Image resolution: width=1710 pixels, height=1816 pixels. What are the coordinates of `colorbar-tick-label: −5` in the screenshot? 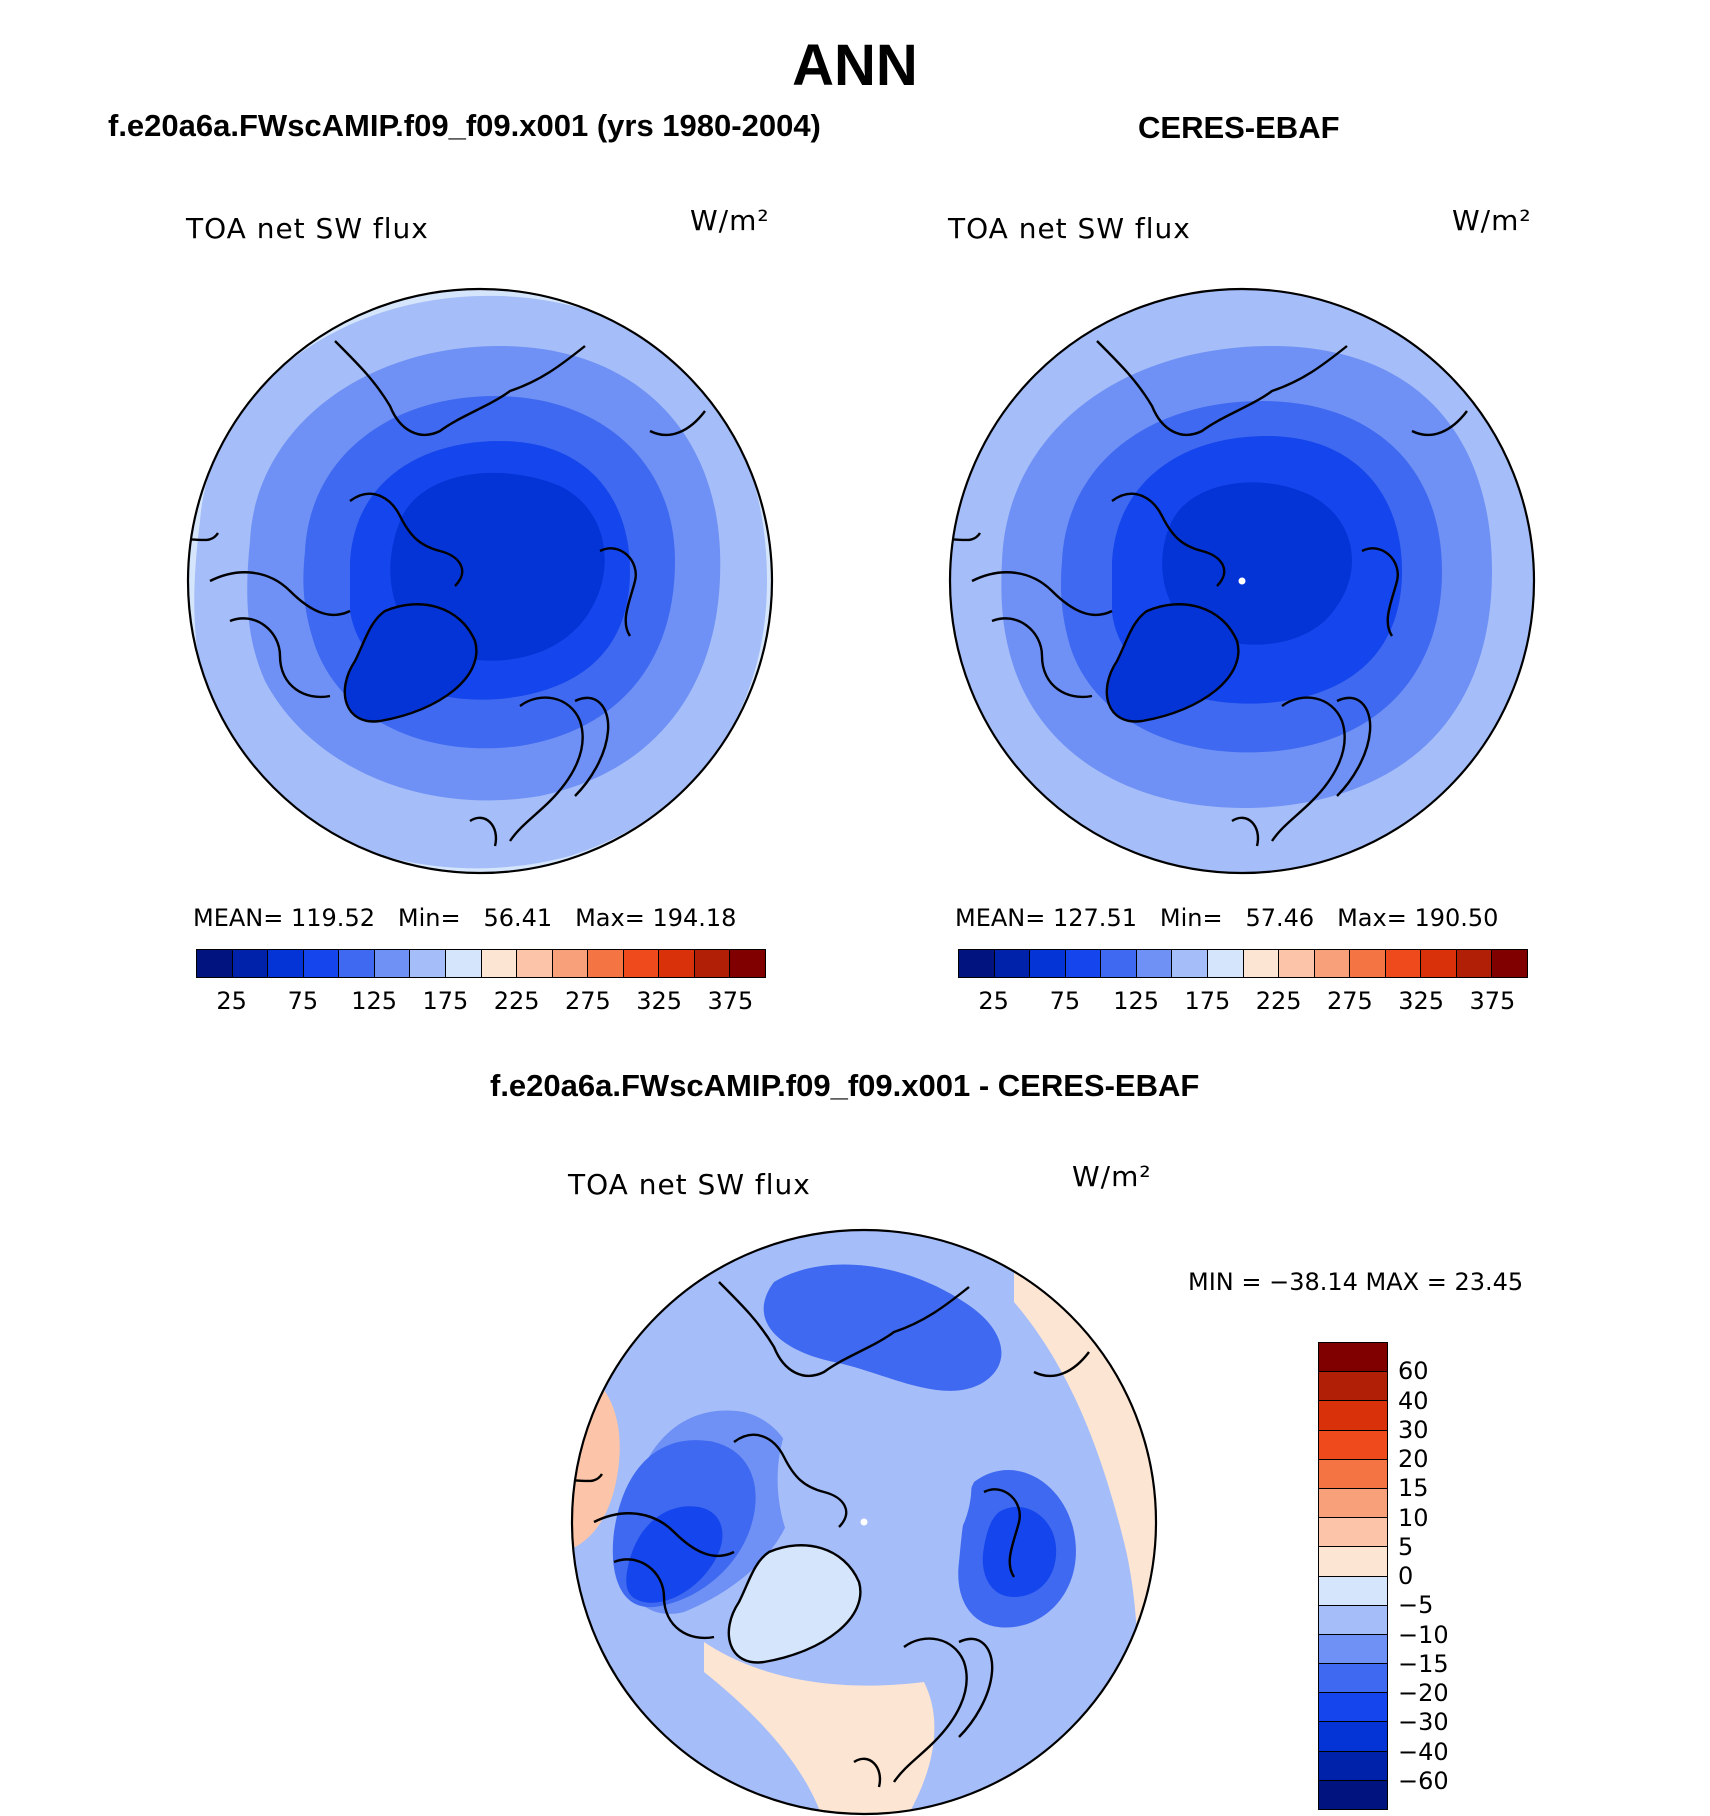 It's located at (1416, 1605).